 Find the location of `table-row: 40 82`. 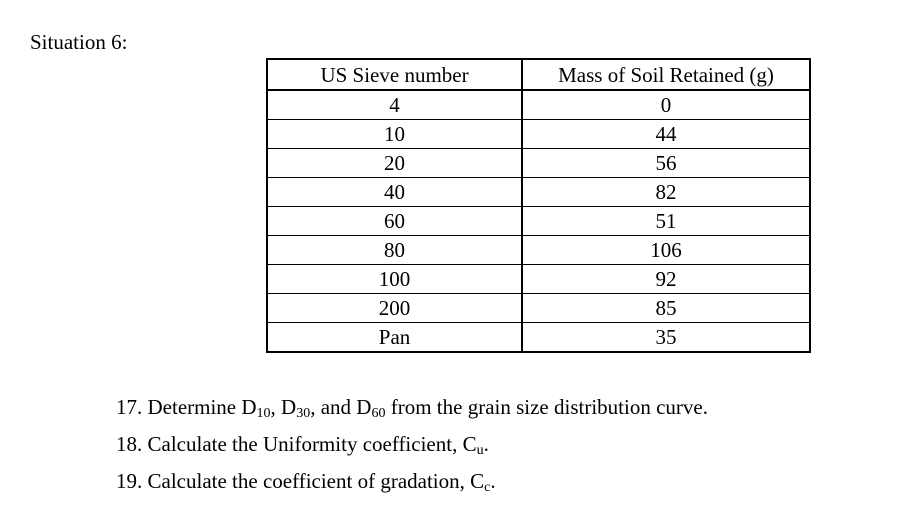

table-row: 40 82 is located at coordinates (538, 192).